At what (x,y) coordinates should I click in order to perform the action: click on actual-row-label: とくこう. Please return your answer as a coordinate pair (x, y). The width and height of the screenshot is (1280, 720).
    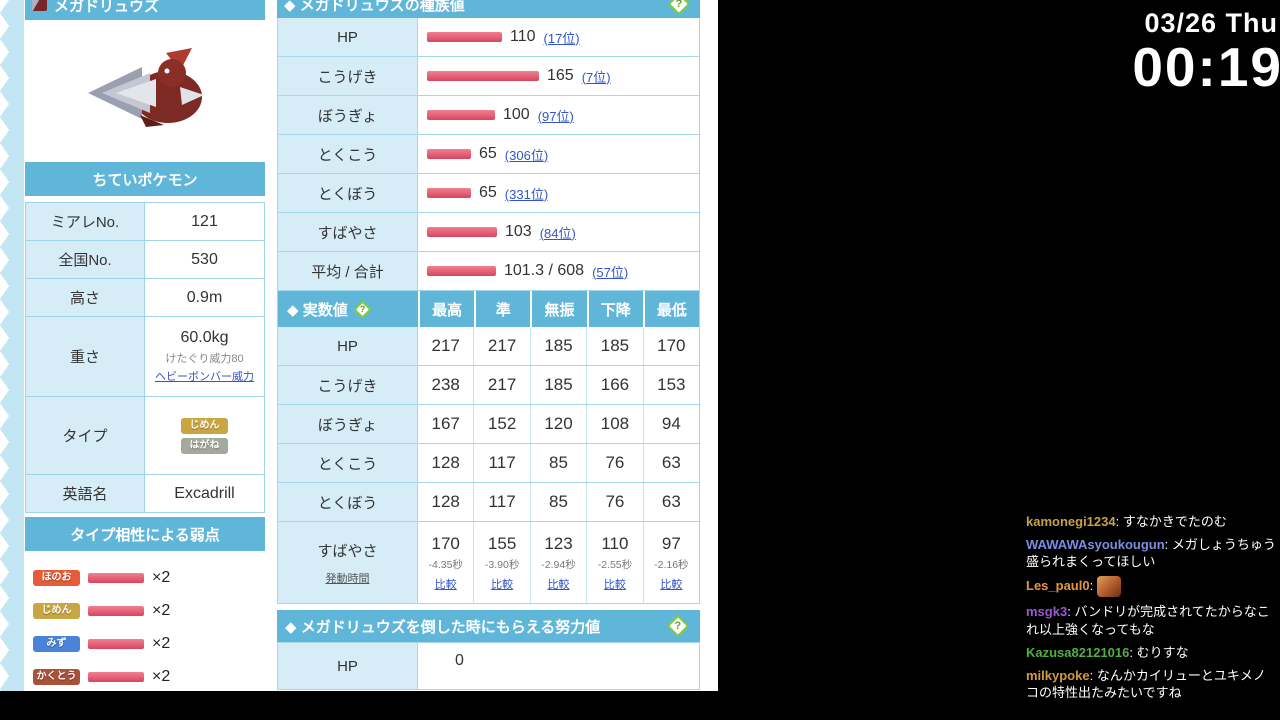
    Looking at the image, I should click on (348, 463).